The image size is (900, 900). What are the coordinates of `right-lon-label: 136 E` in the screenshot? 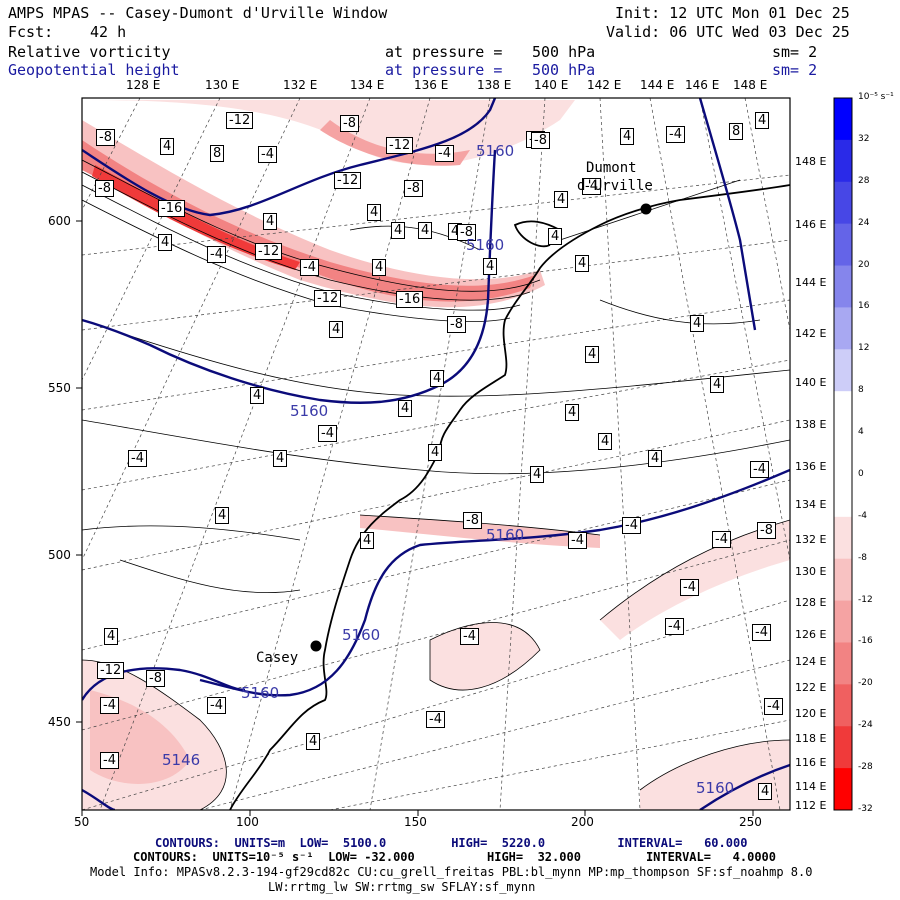 It's located at (811, 466).